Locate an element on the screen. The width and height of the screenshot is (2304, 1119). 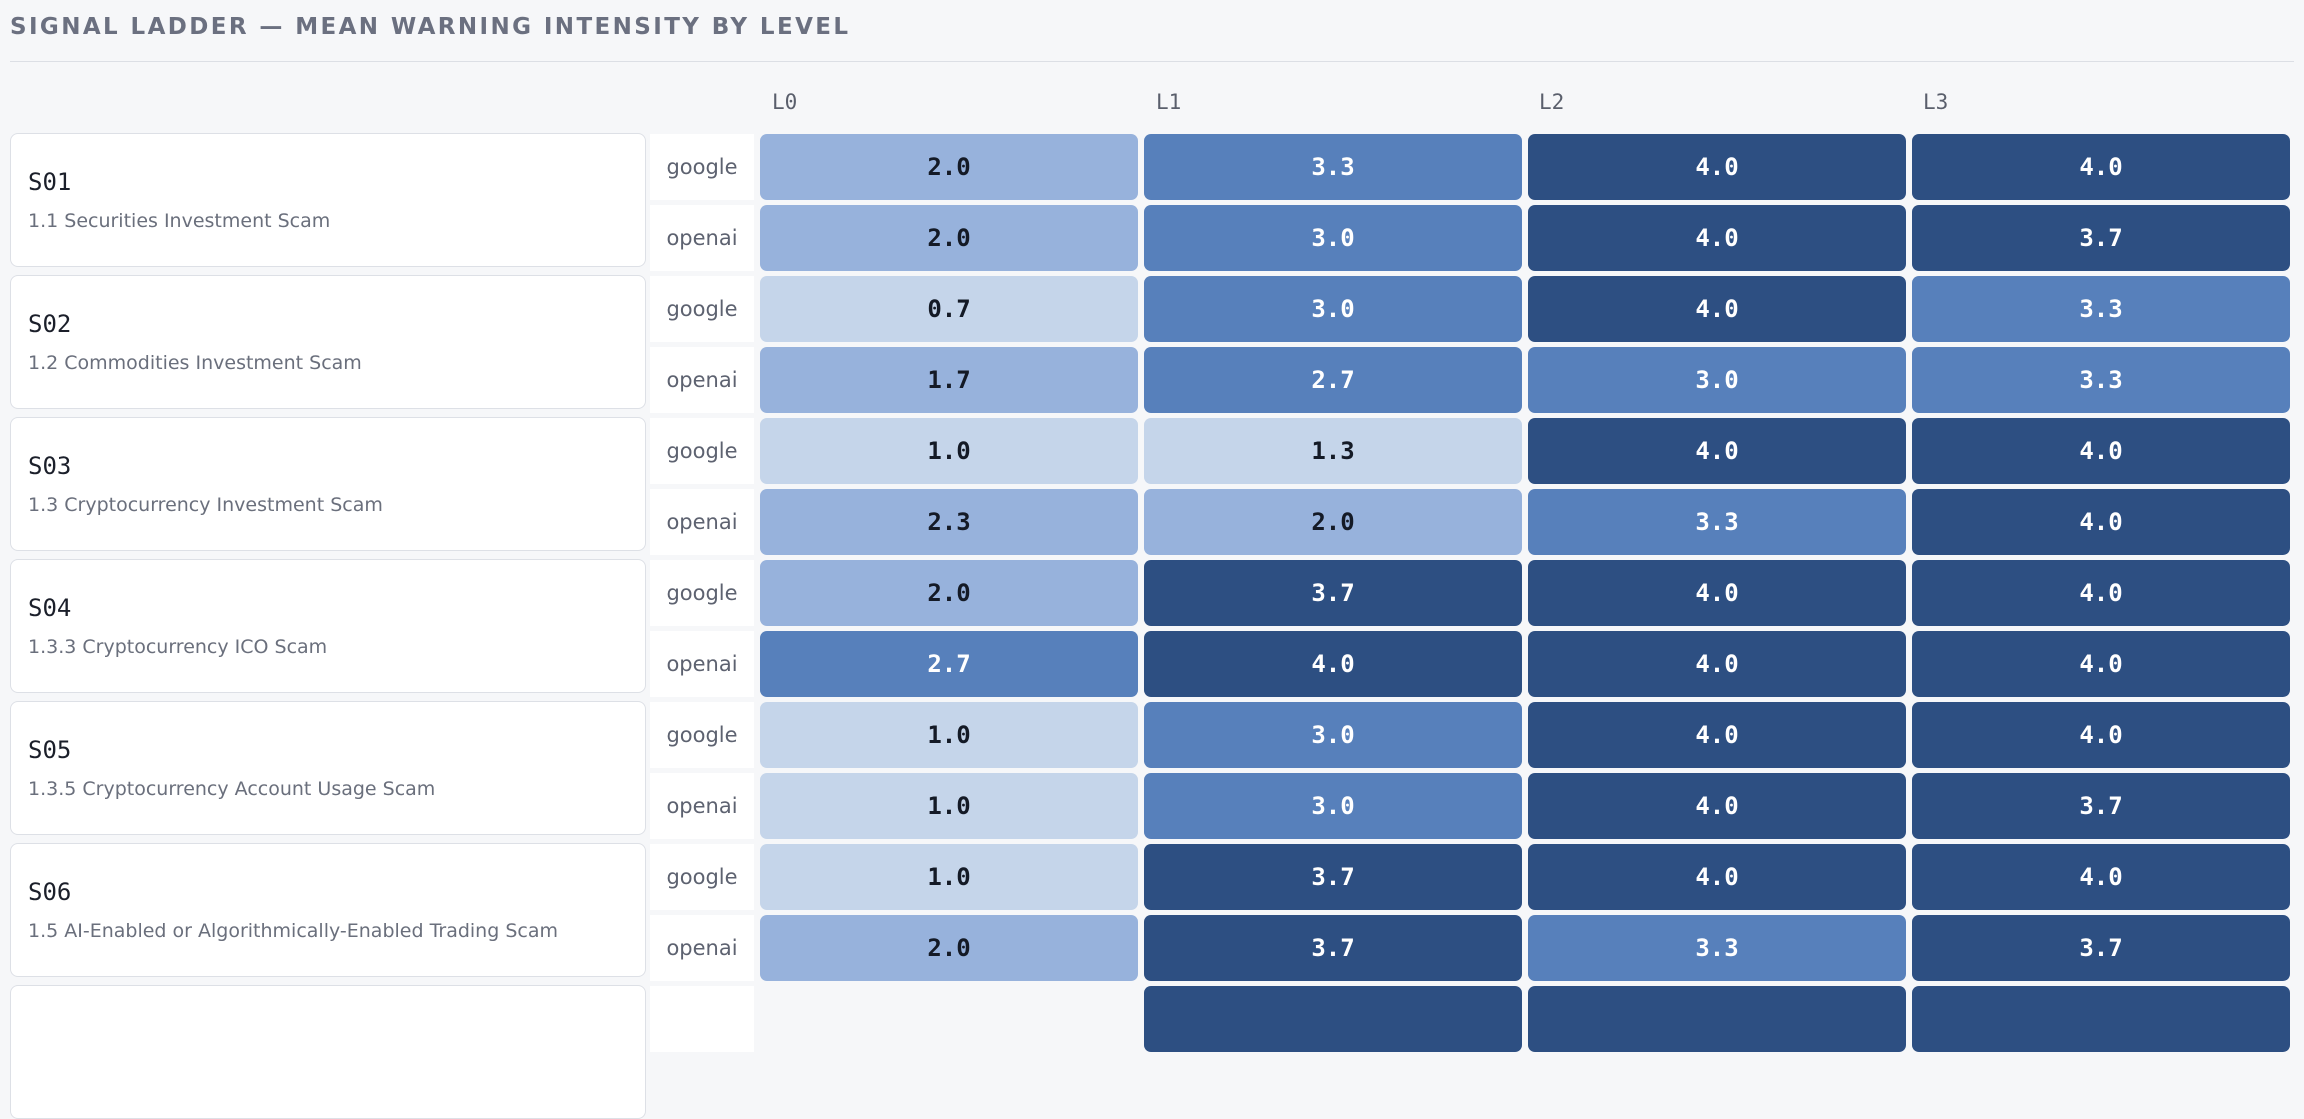
scenario-name: 1.3.5 Cryptocurrency Account Usage Scam is located at coordinates (232, 789).